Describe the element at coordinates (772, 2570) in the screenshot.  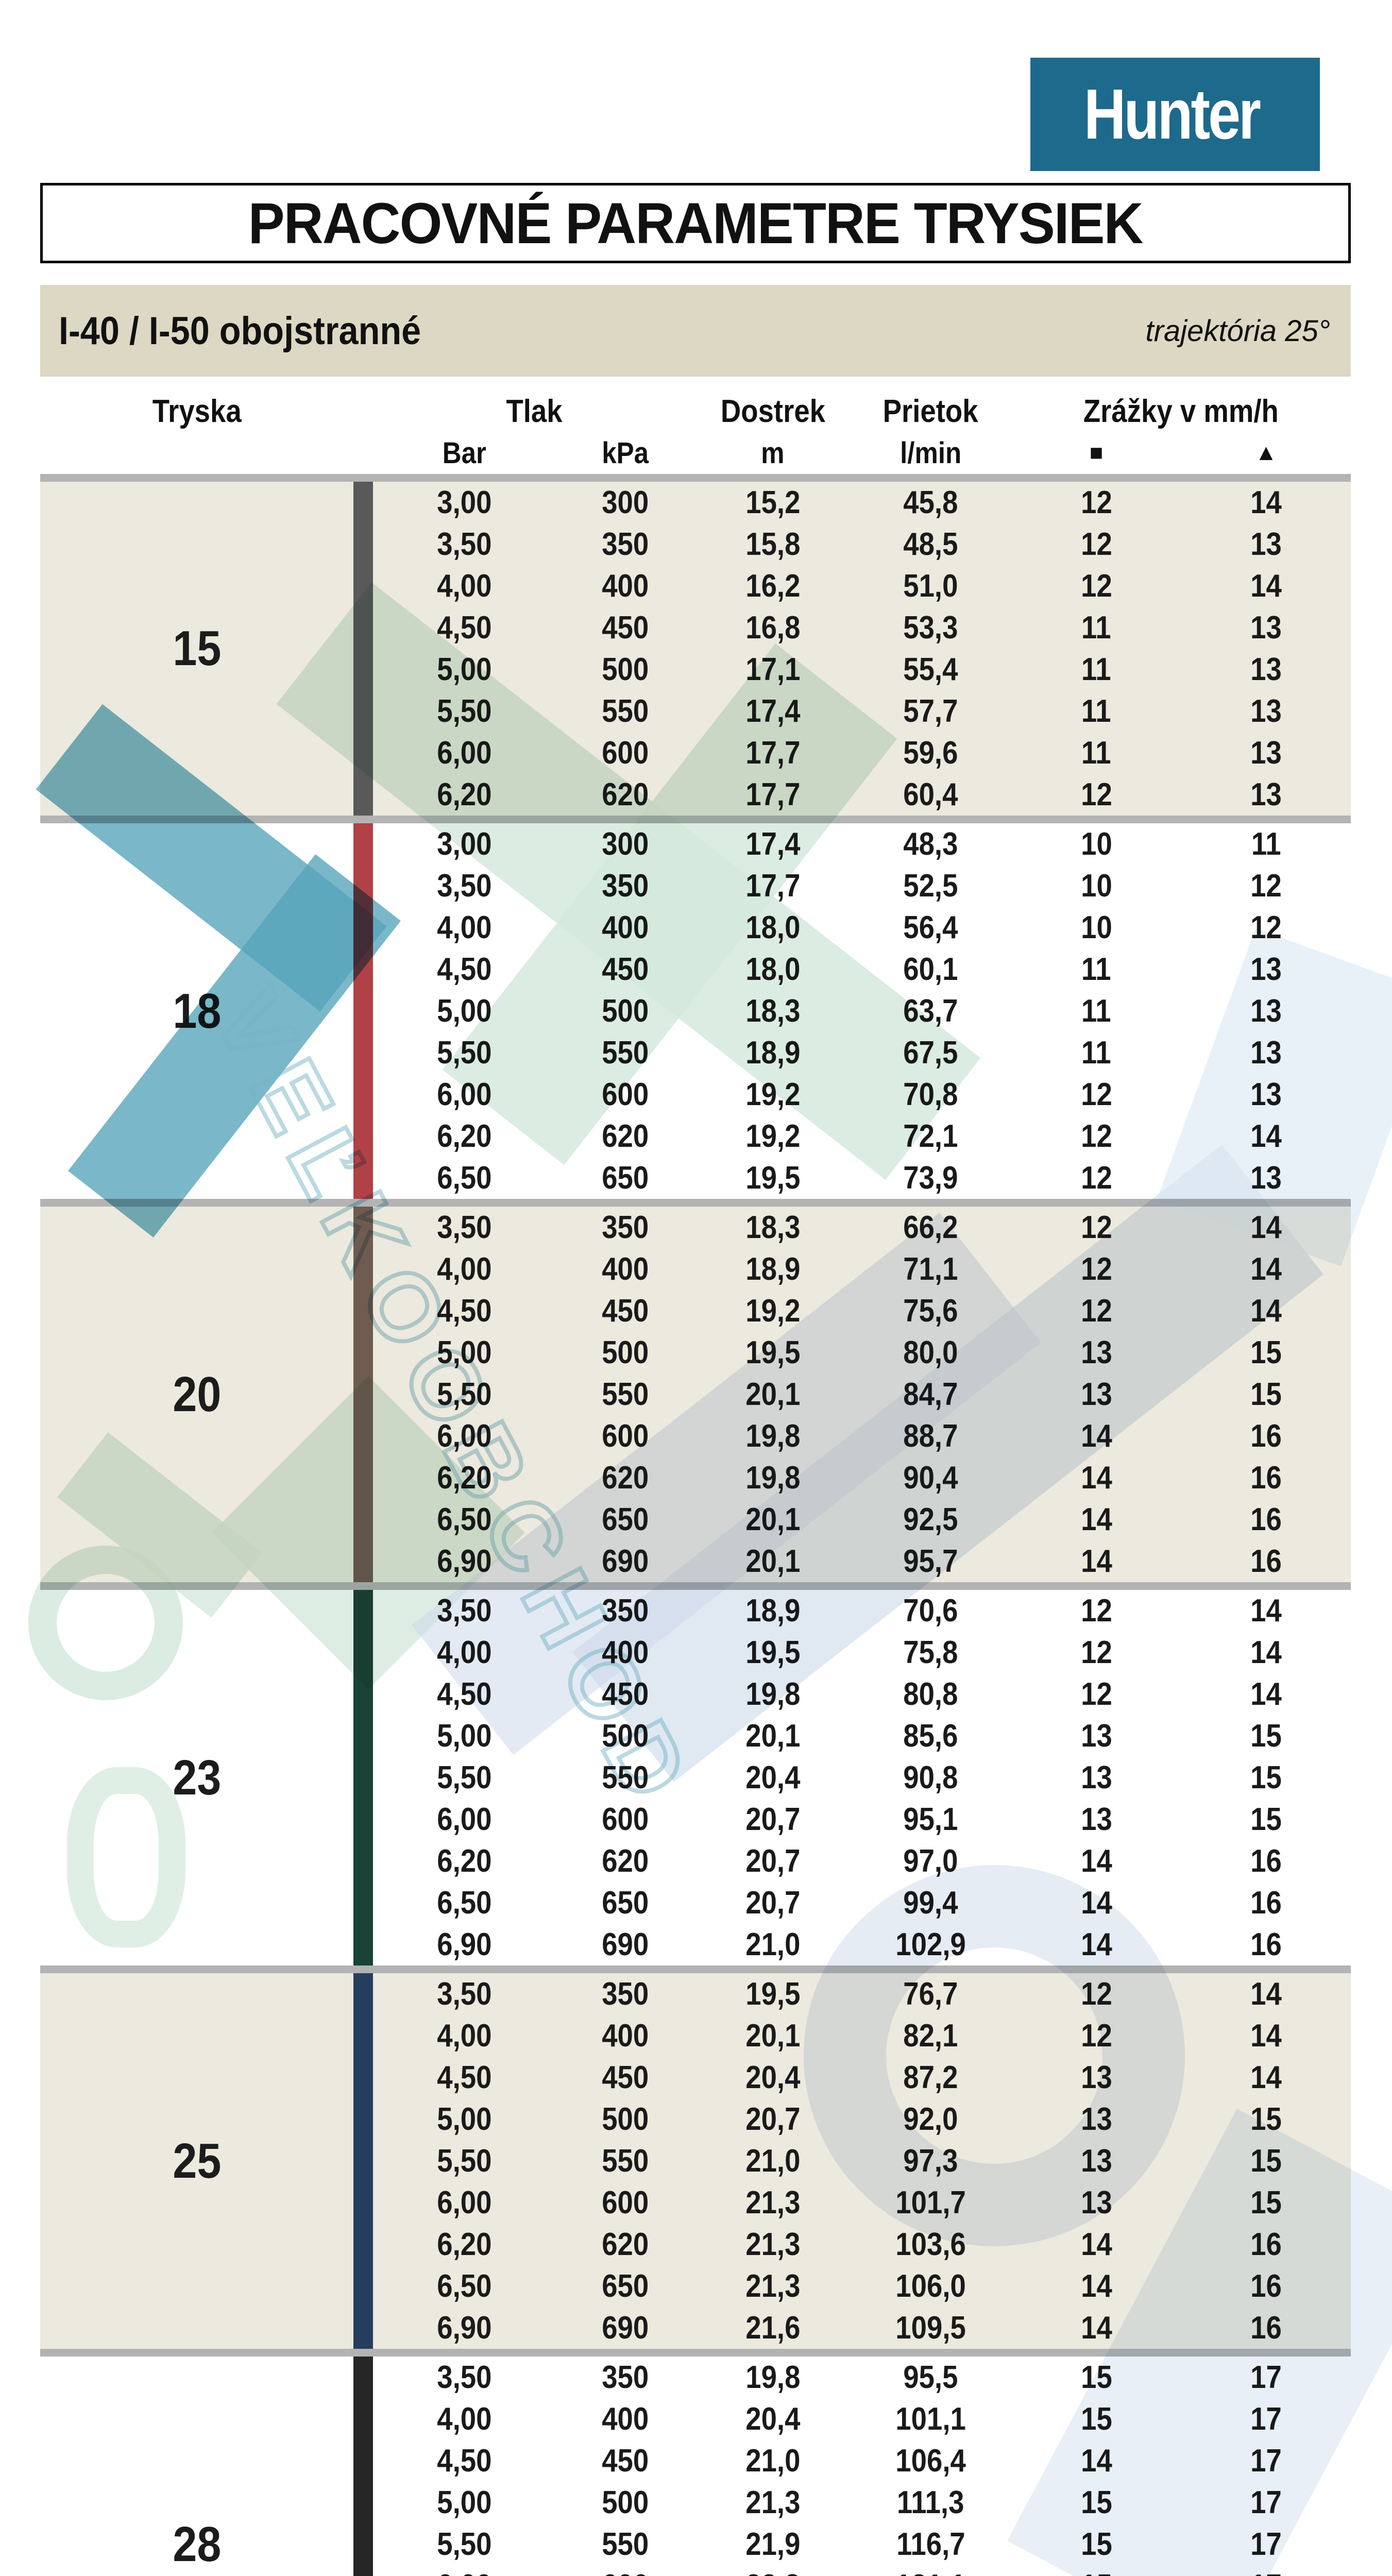
I see `table-cell: 22,3` at that location.